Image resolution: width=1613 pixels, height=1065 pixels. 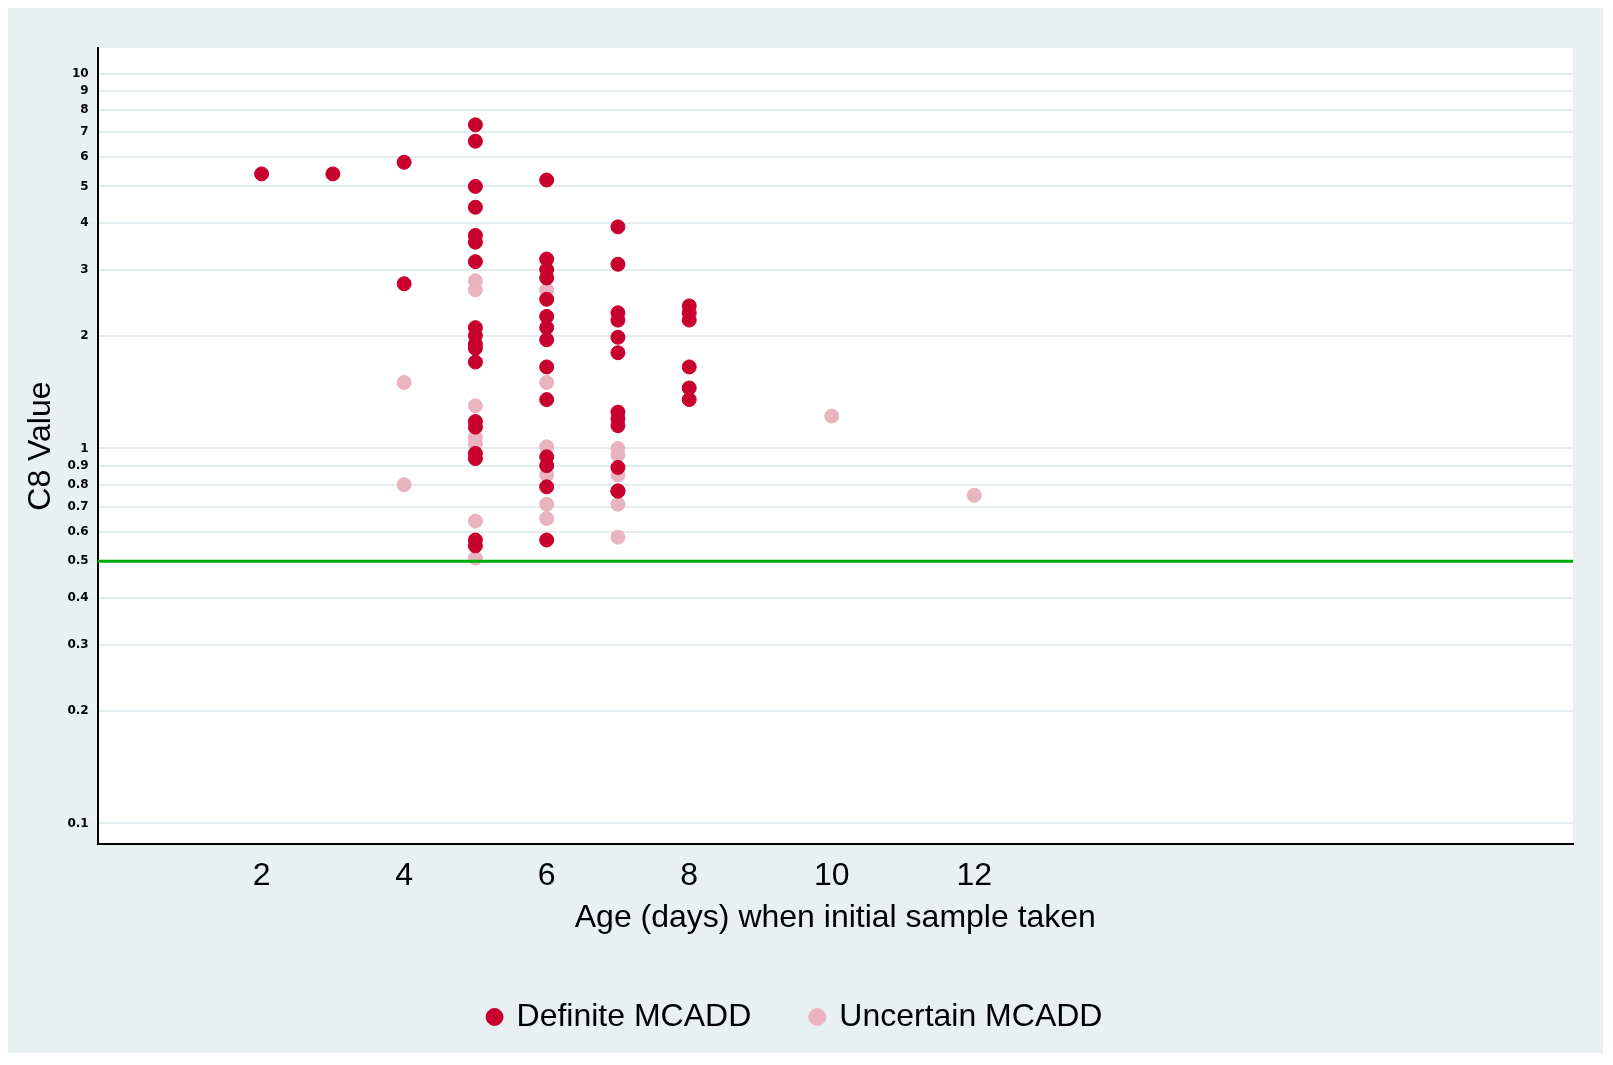 I want to click on y-tick-label: 0.9, so click(x=78, y=464).